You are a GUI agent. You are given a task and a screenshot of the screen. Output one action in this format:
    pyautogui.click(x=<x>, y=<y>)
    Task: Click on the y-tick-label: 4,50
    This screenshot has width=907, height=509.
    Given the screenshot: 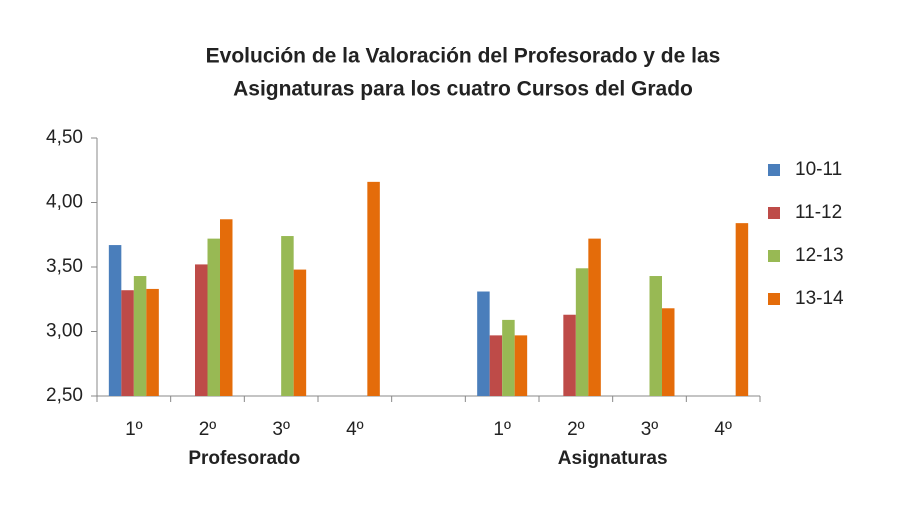 What is the action you would take?
    pyautogui.click(x=64, y=137)
    